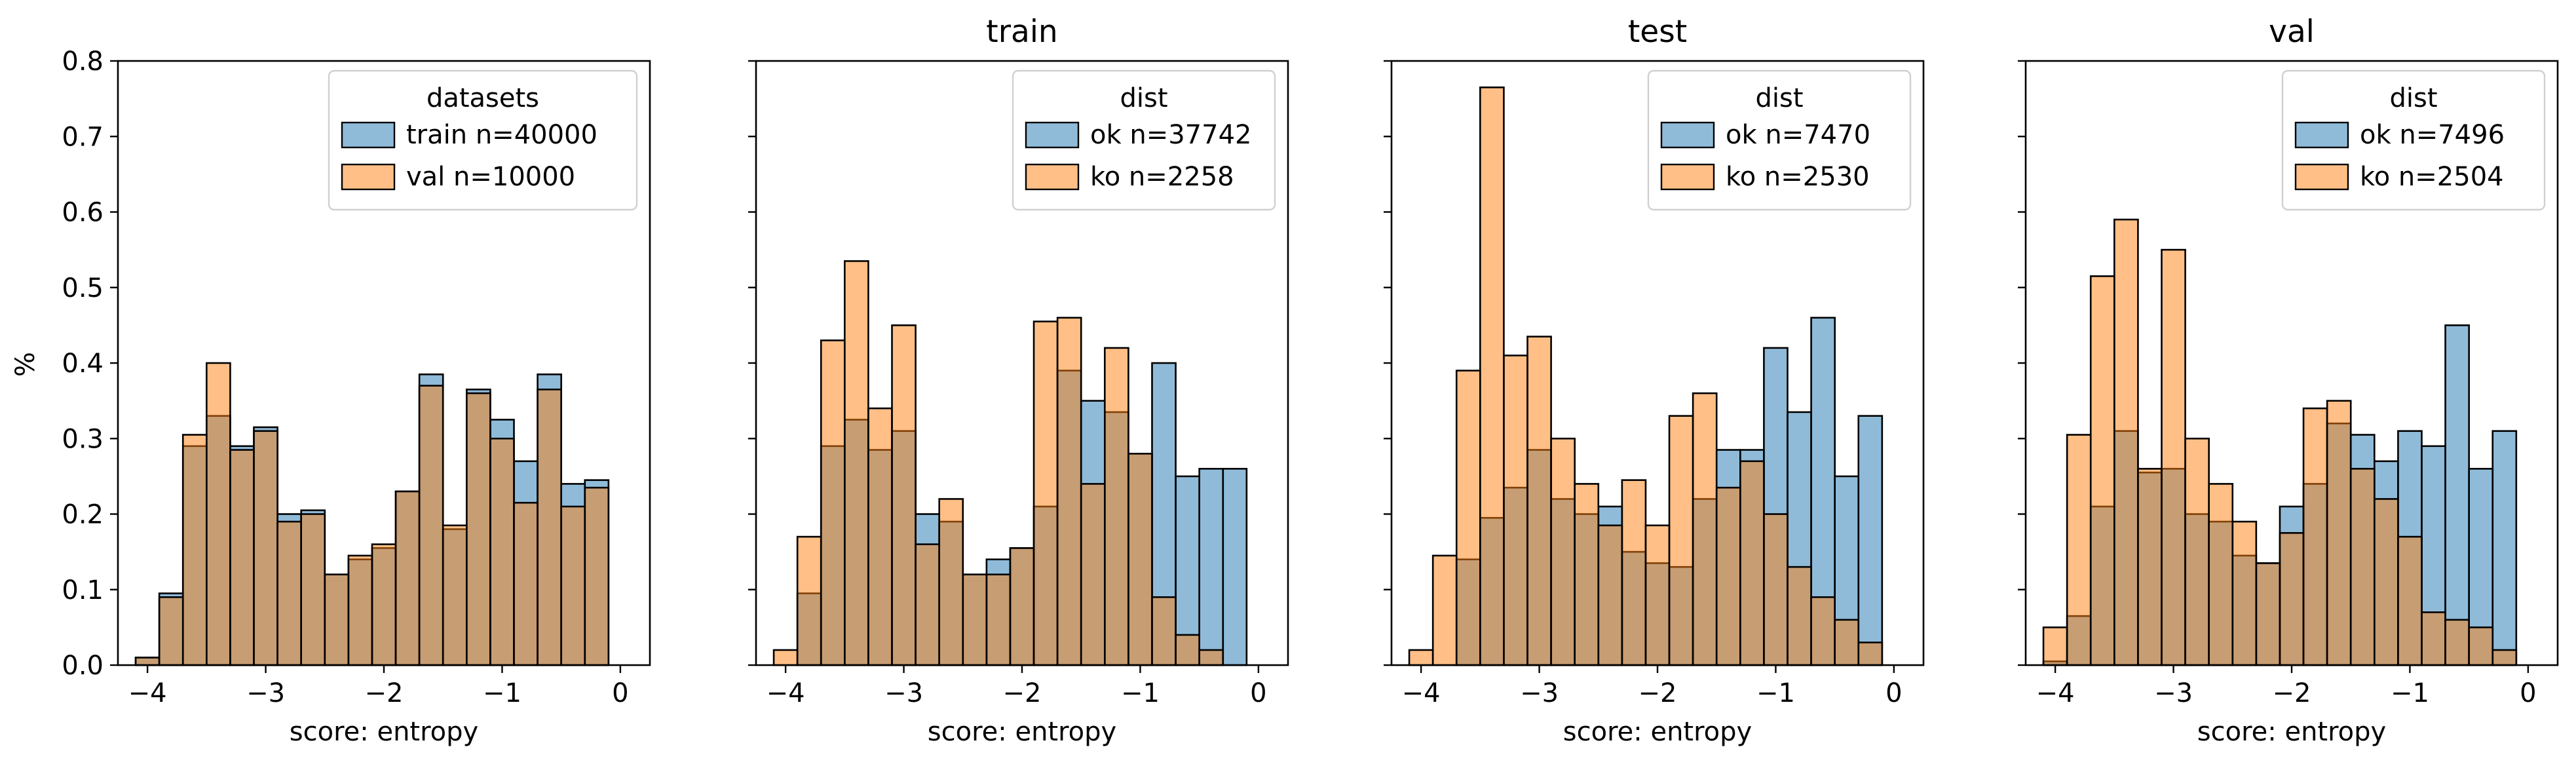  I want to click on legend-entry-label: val n=10000, so click(491, 177).